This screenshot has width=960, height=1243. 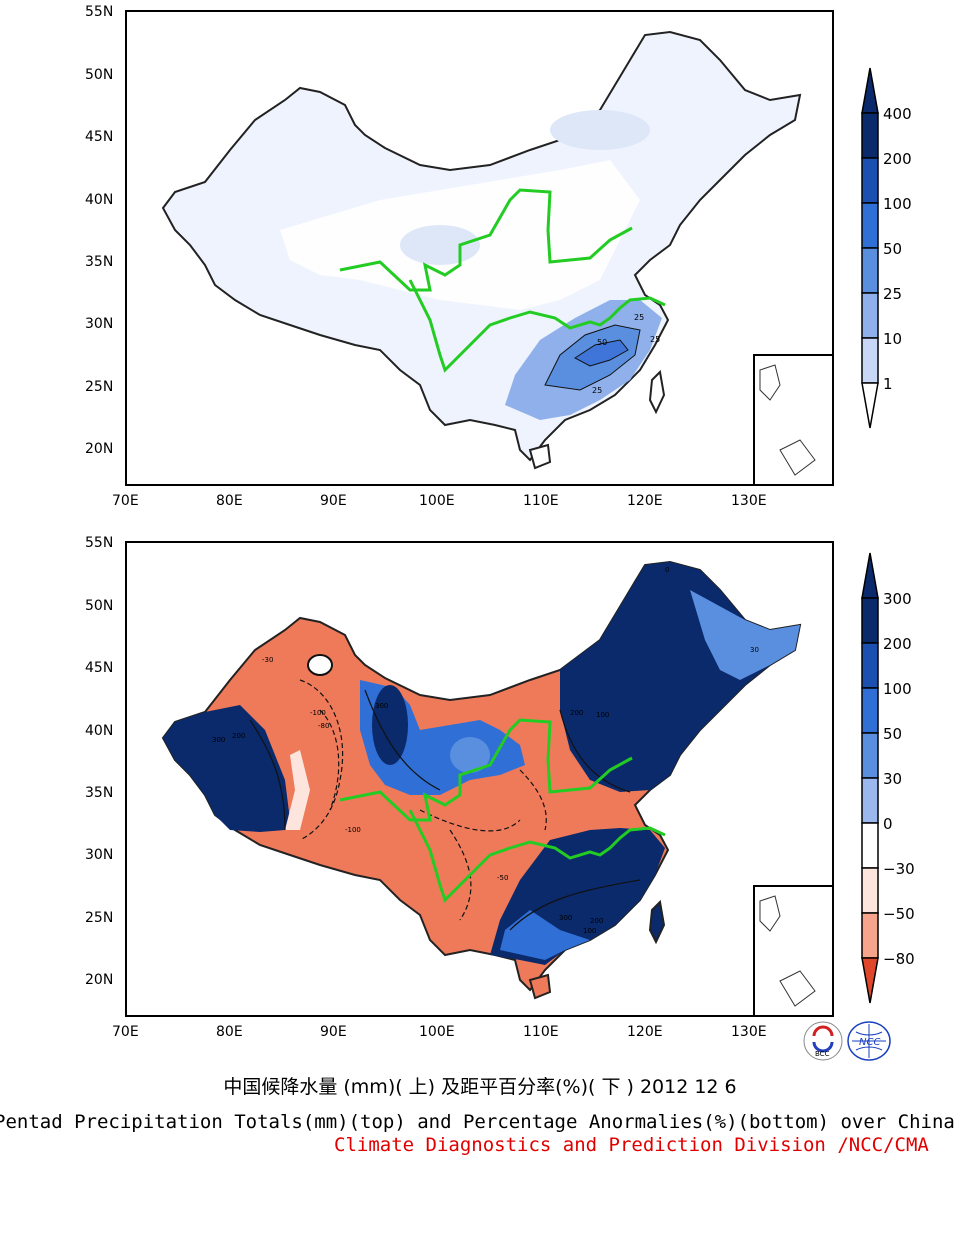 I want to click on colorbar-label: −30, so click(x=899, y=869).